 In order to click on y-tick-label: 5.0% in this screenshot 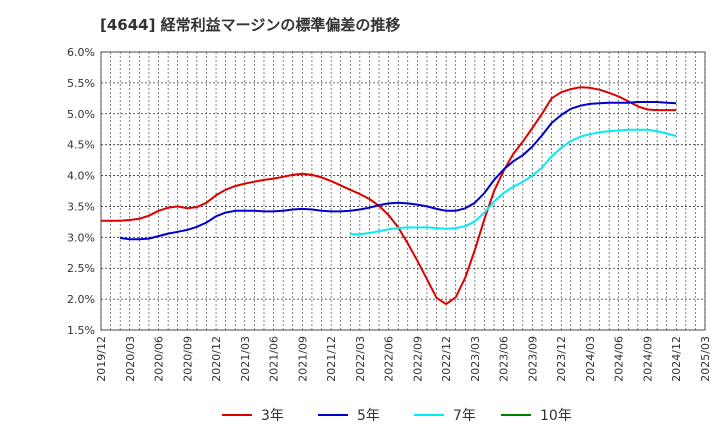, I will do `click(81, 114)`.